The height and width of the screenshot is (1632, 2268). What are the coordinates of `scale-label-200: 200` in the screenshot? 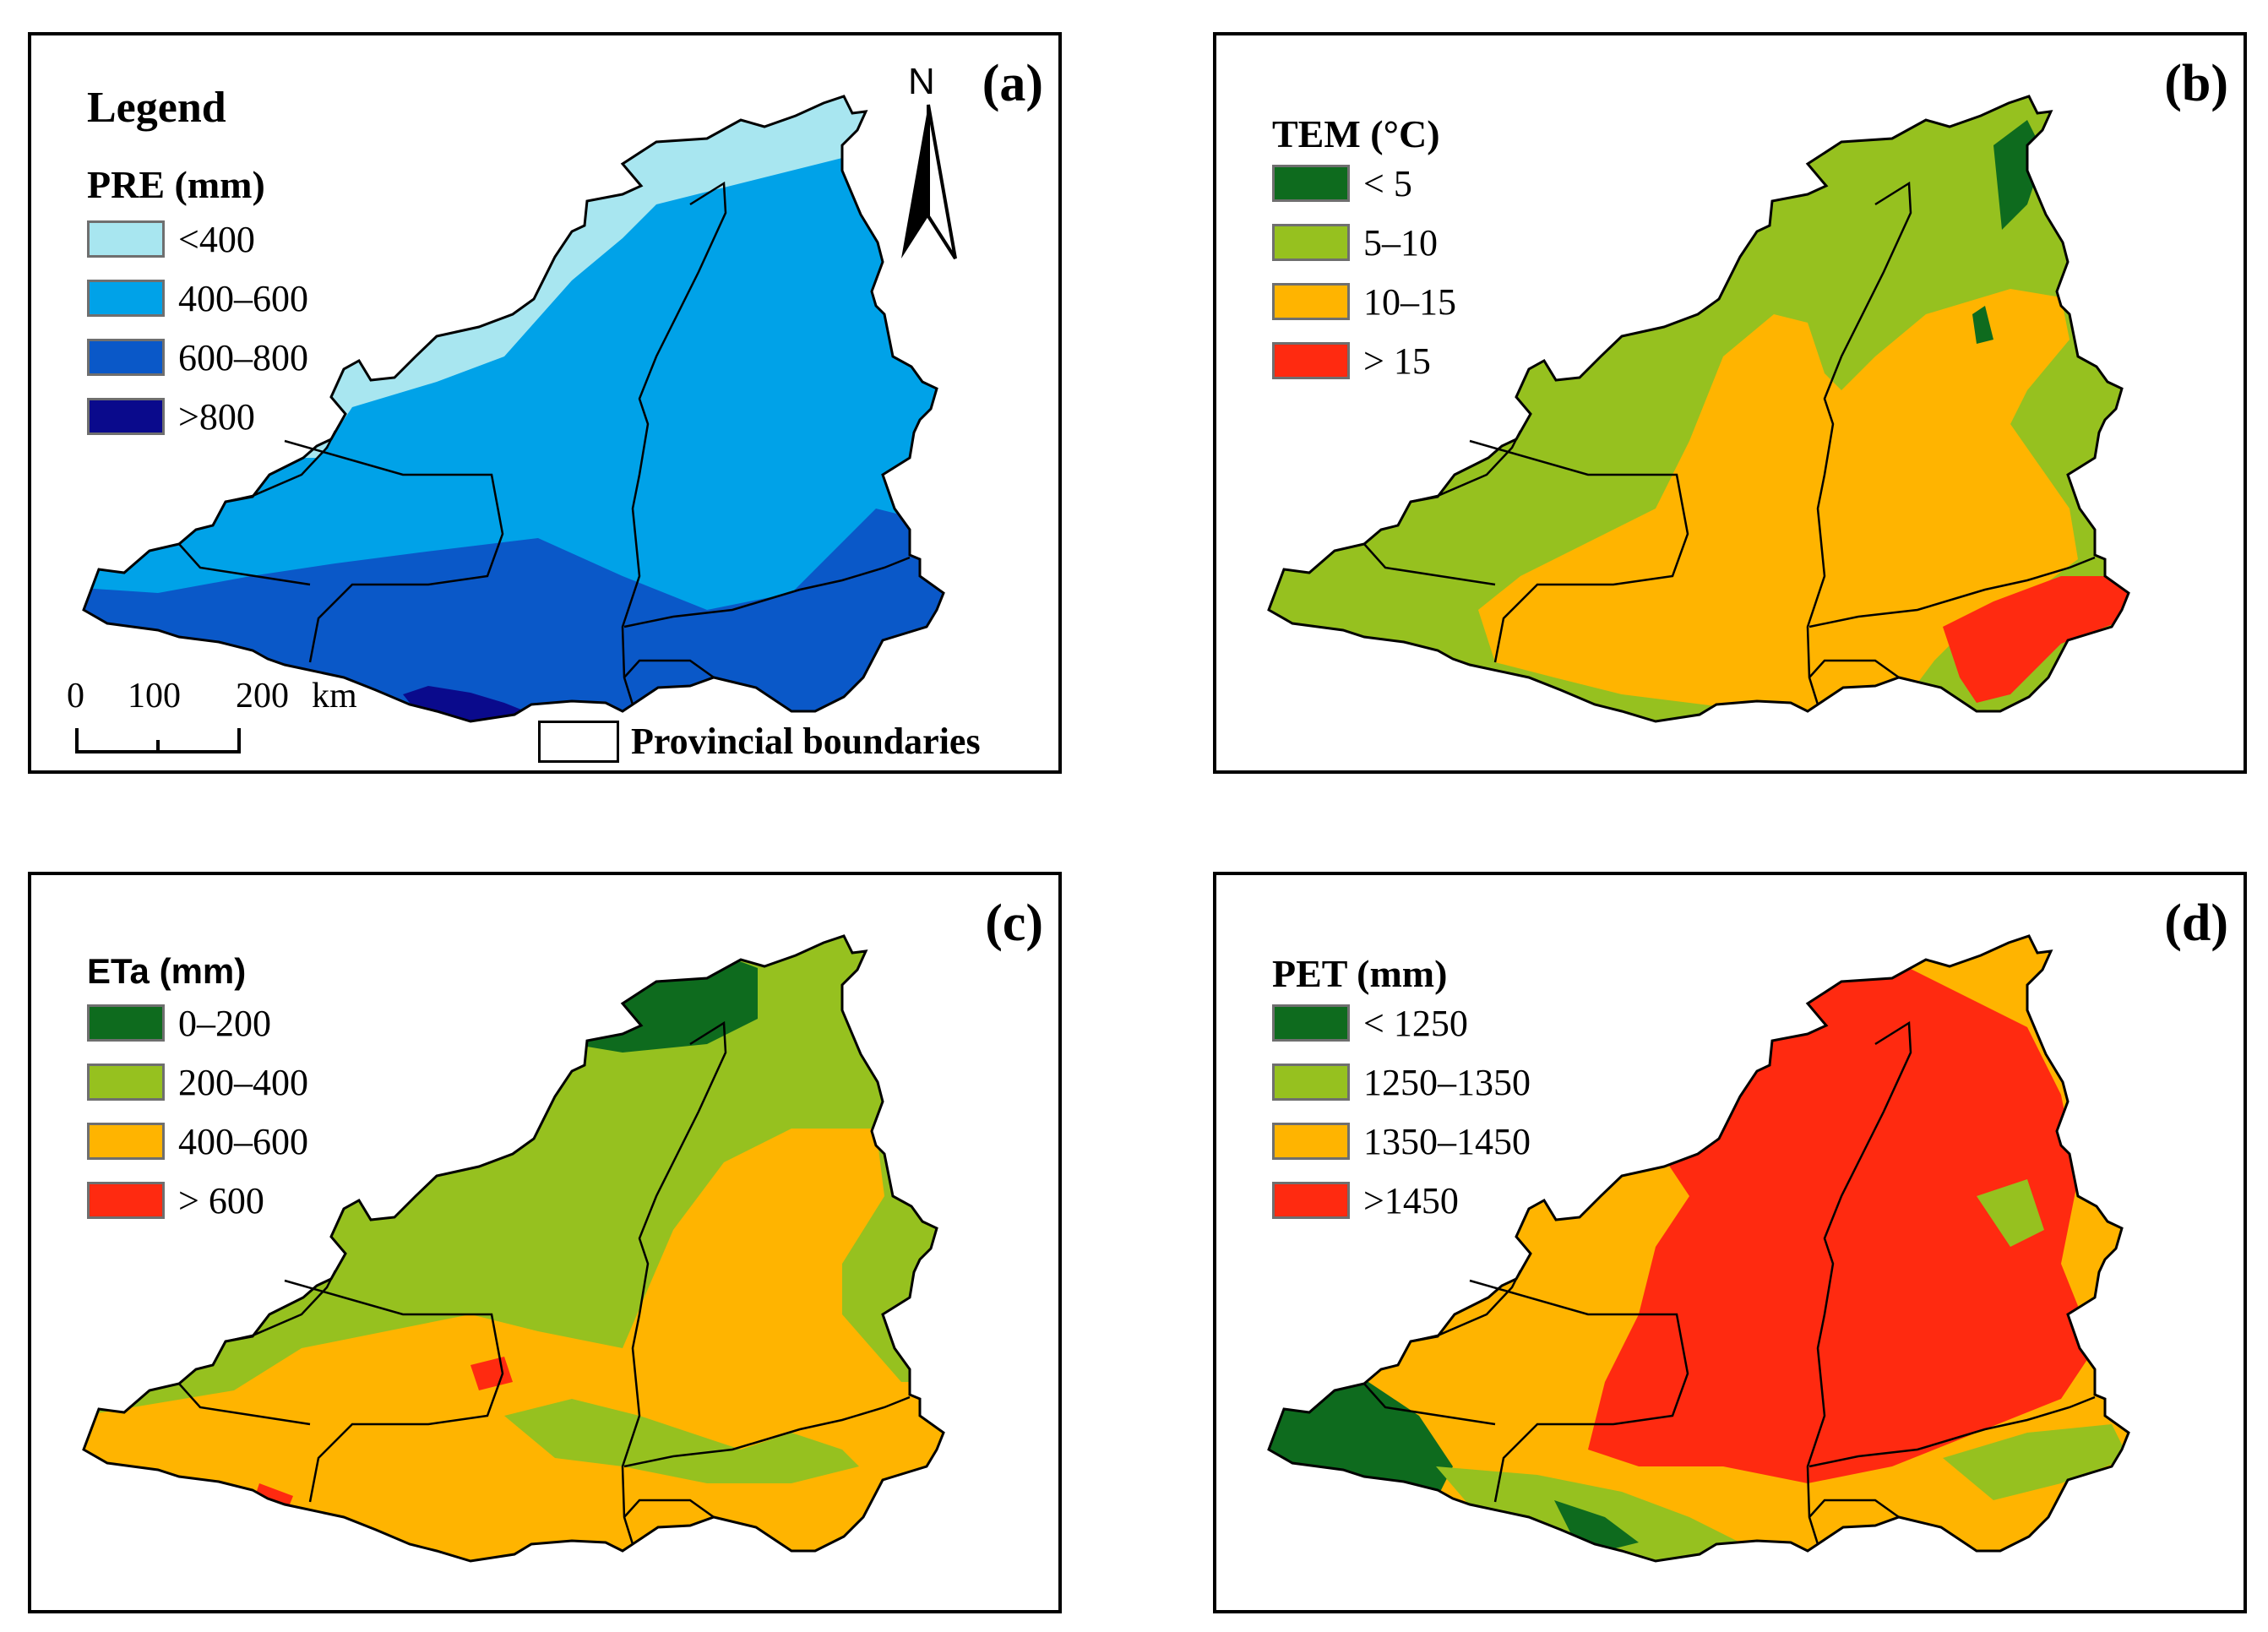 It's located at (262, 696).